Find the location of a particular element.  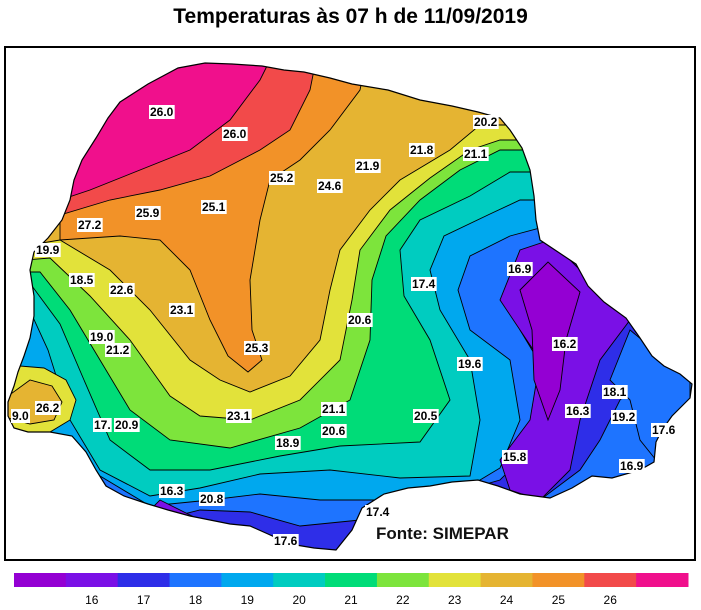

station-value: 20.6 is located at coordinates (360, 320).